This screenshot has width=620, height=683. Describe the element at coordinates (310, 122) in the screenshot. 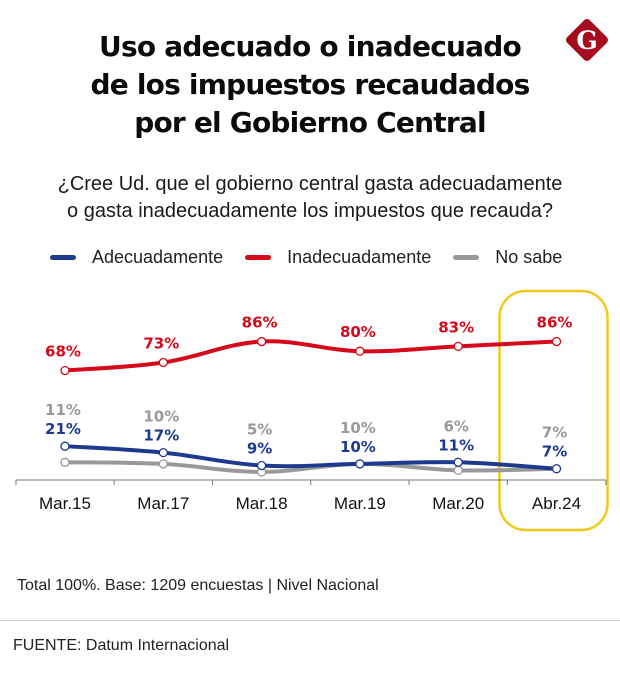

I see `title-line-3: por el Gobierno Central` at that location.